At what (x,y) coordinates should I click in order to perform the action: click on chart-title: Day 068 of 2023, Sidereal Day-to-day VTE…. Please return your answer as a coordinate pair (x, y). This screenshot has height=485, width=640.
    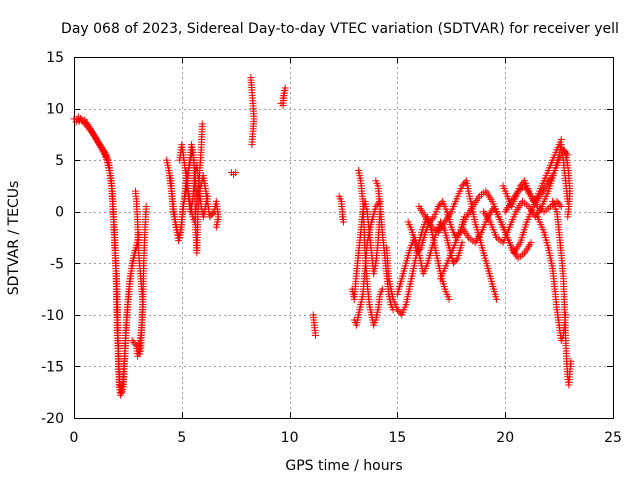
    Looking at the image, I should click on (340, 29).